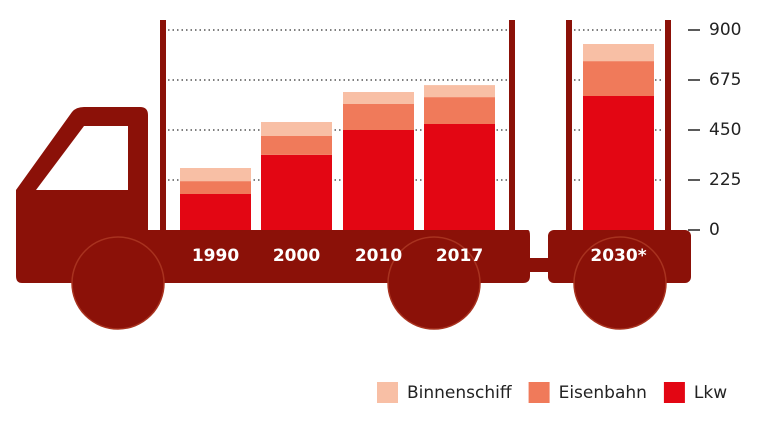  What do you see at coordinates (296, 256) in the screenshot?
I see `x-tick-label: 2000` at bounding box center [296, 256].